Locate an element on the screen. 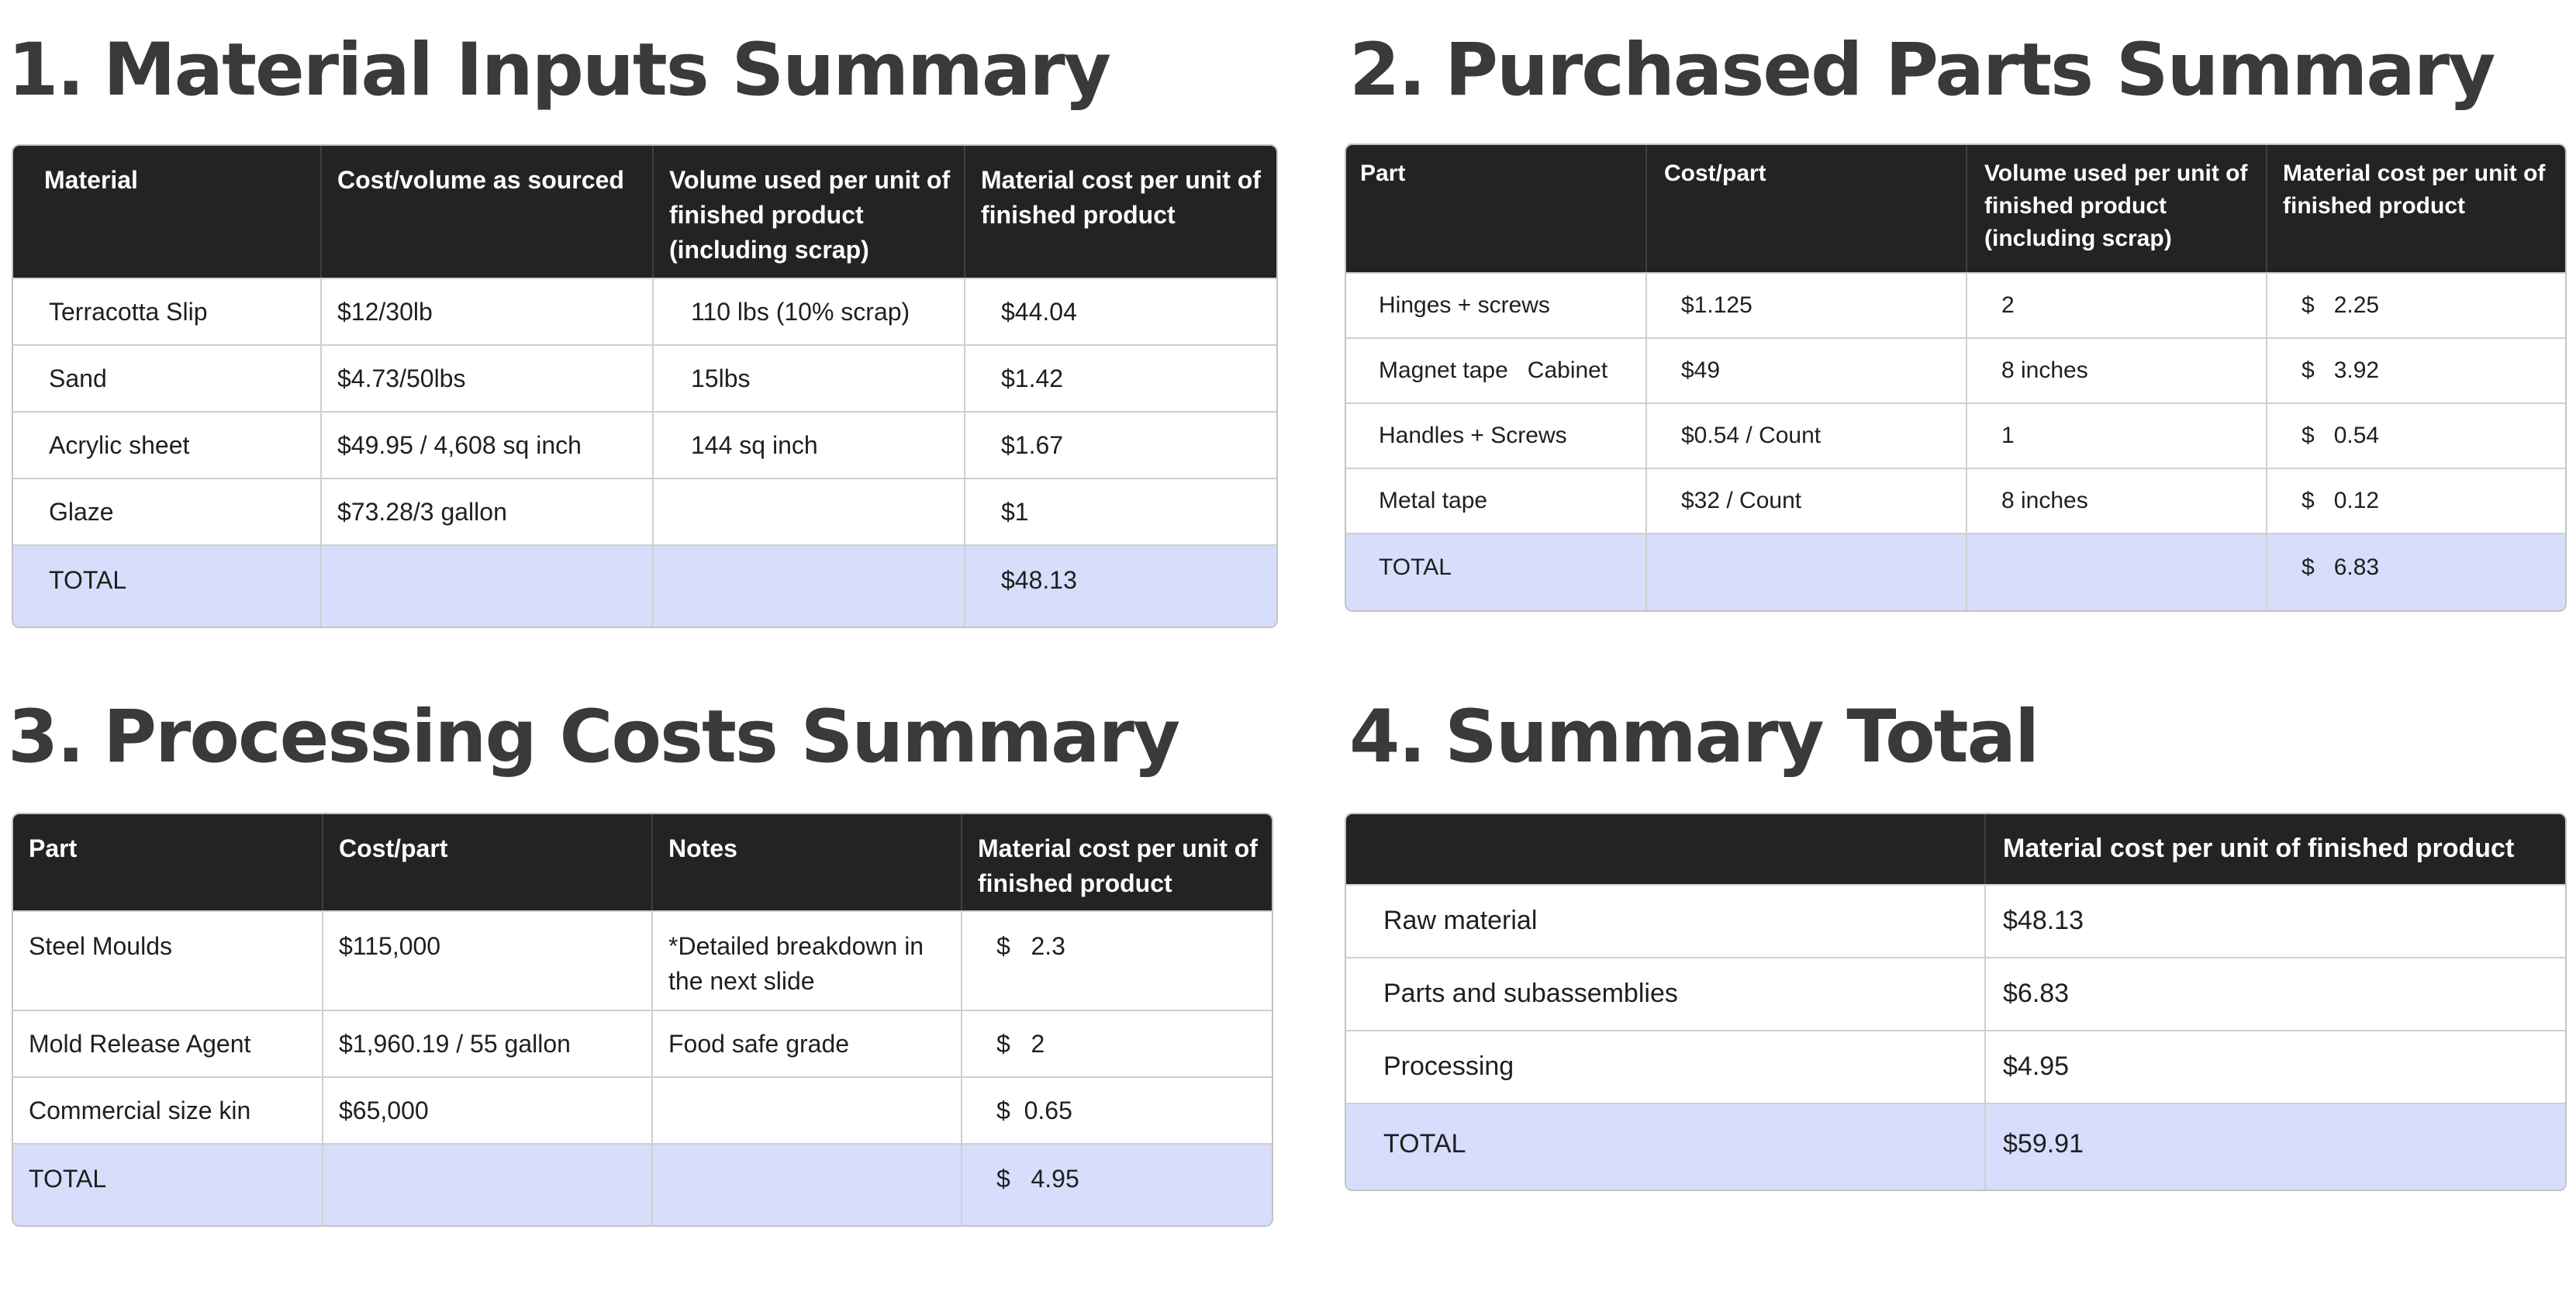 The width and height of the screenshot is (2576, 1302). table-cell: *Detailed breakdown in the next slide is located at coordinates (806, 961).